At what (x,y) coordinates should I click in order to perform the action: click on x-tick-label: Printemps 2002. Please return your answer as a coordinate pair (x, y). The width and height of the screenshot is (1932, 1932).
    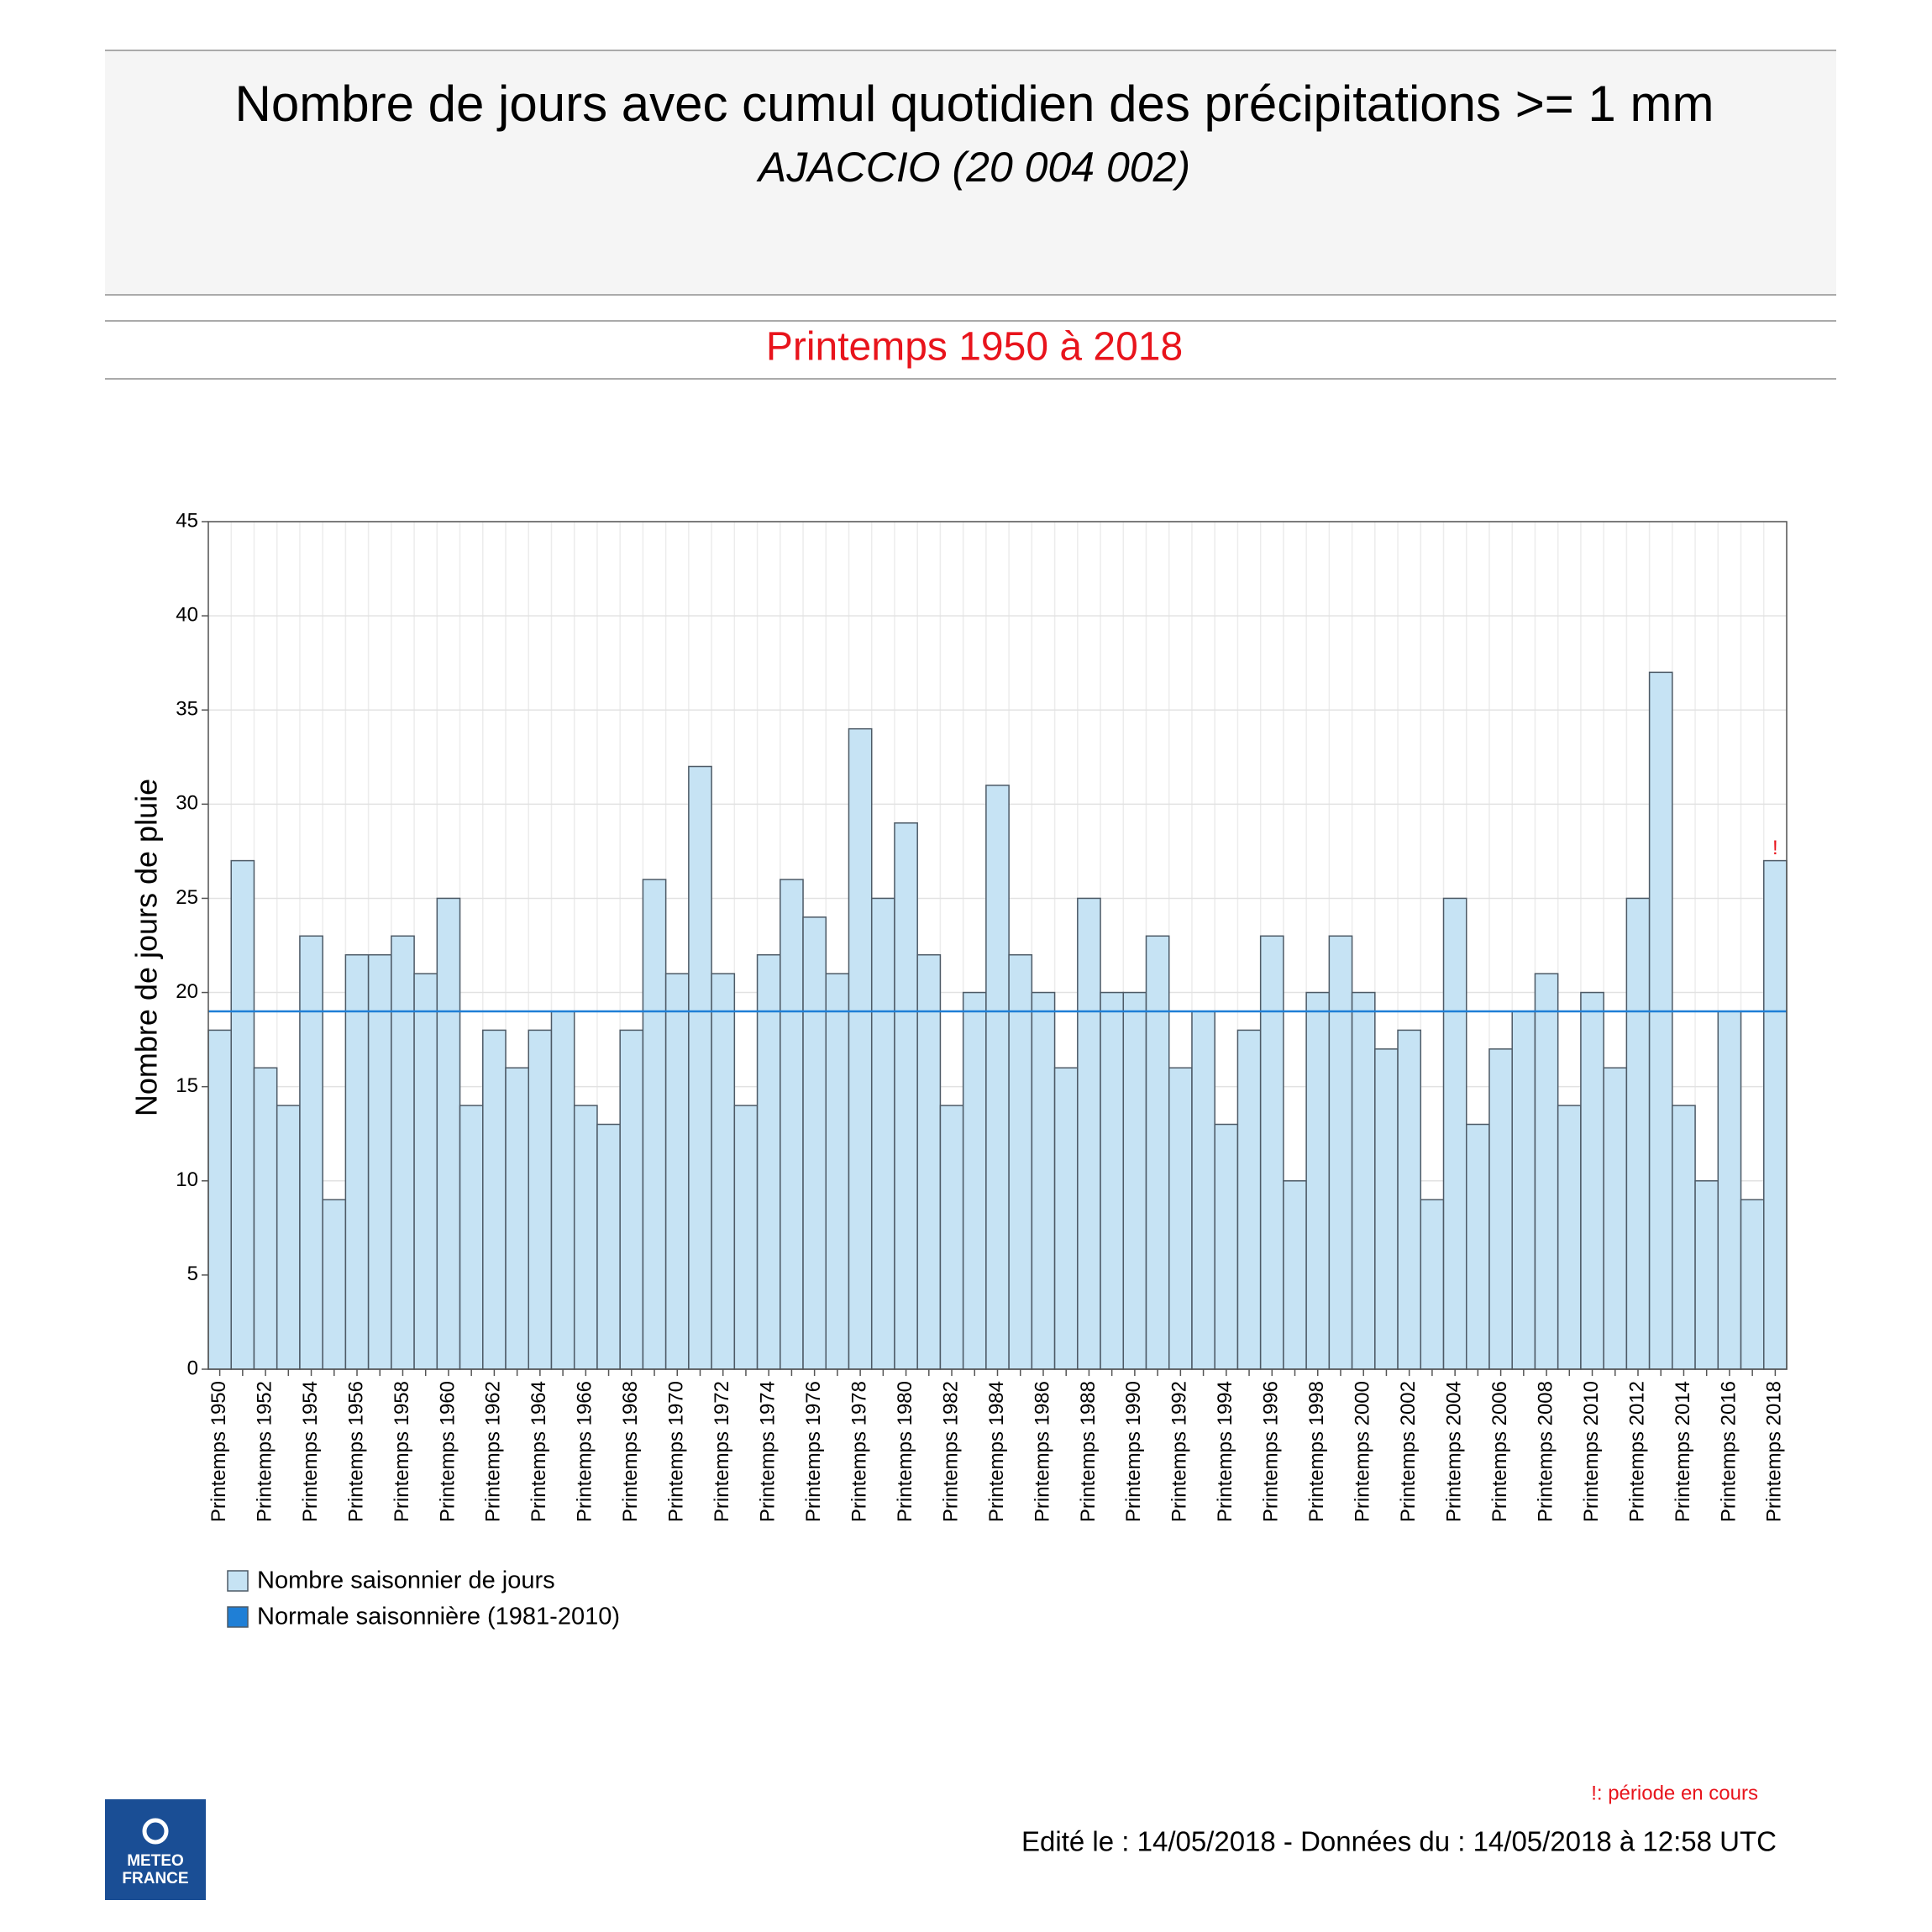
    Looking at the image, I should click on (1408, 1451).